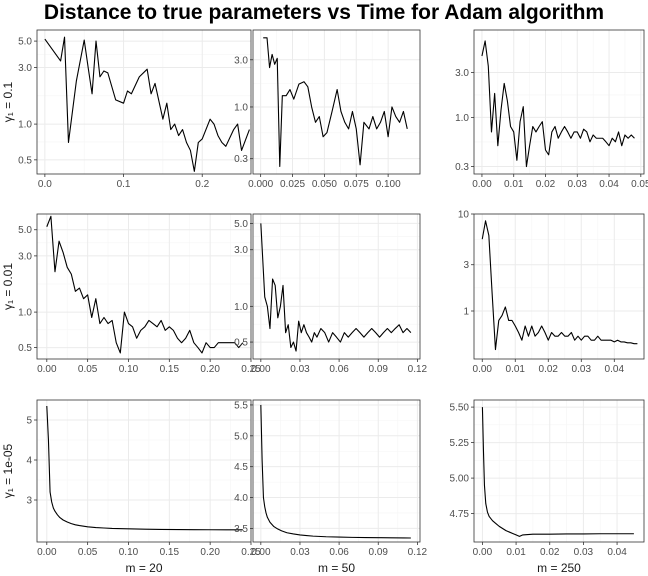 Image resolution: width=648 pixels, height=576 pixels. Describe the element at coordinates (143, 568) in the screenshot. I see `column-label: m = 20` at that location.